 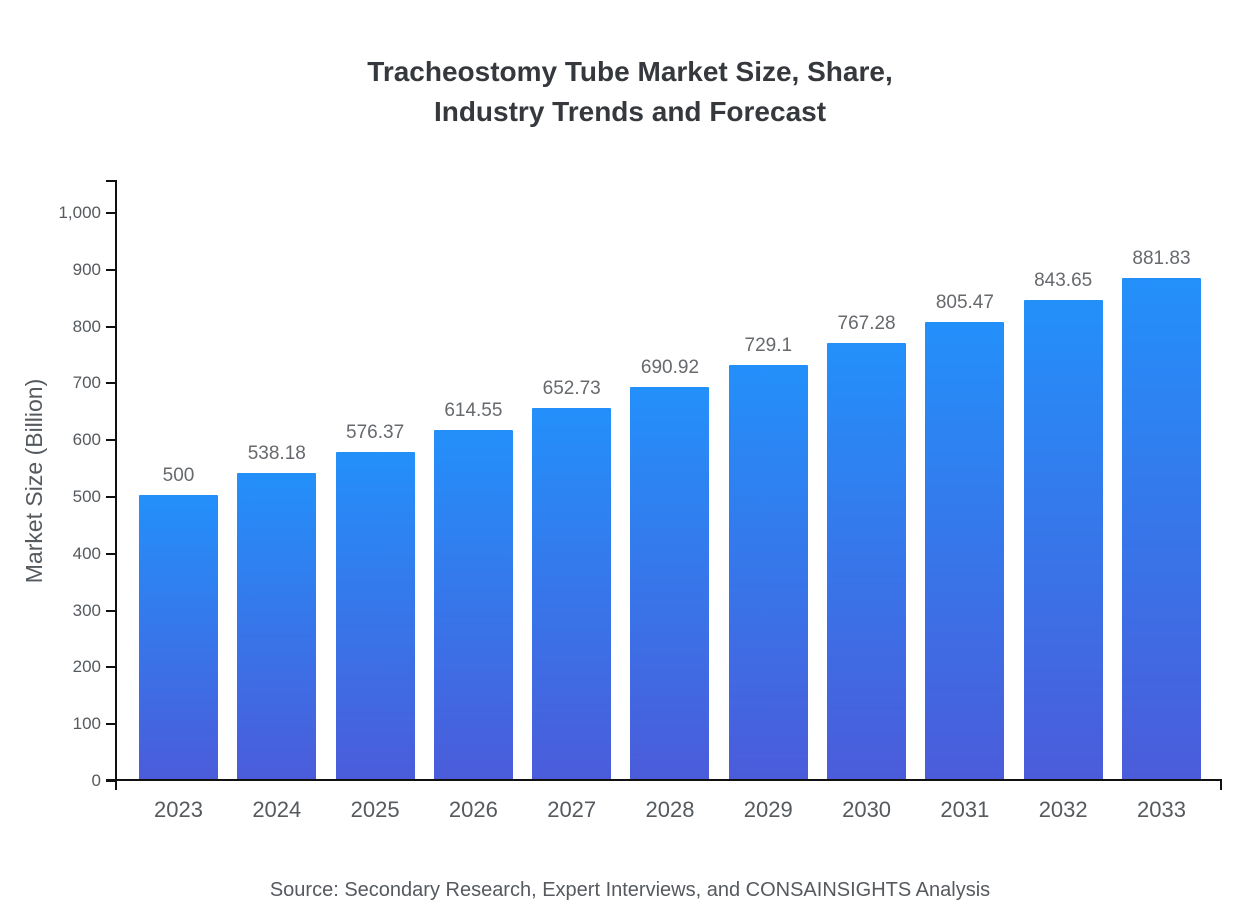 What do you see at coordinates (178, 809) in the screenshot?
I see `x-tick-label: 2023` at bounding box center [178, 809].